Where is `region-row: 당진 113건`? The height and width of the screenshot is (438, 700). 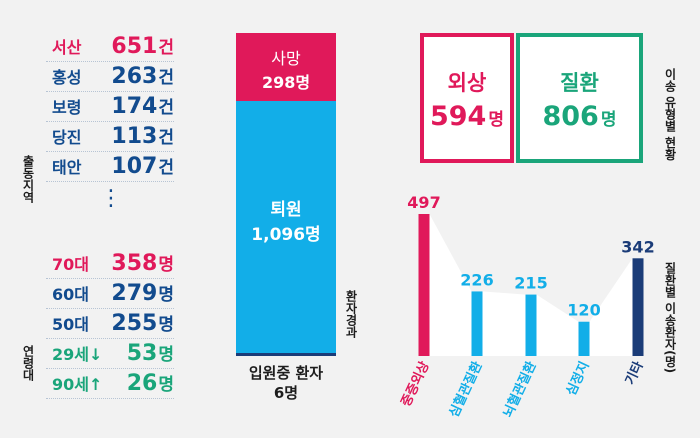 region-row: 당진 113건 is located at coordinates (110, 136).